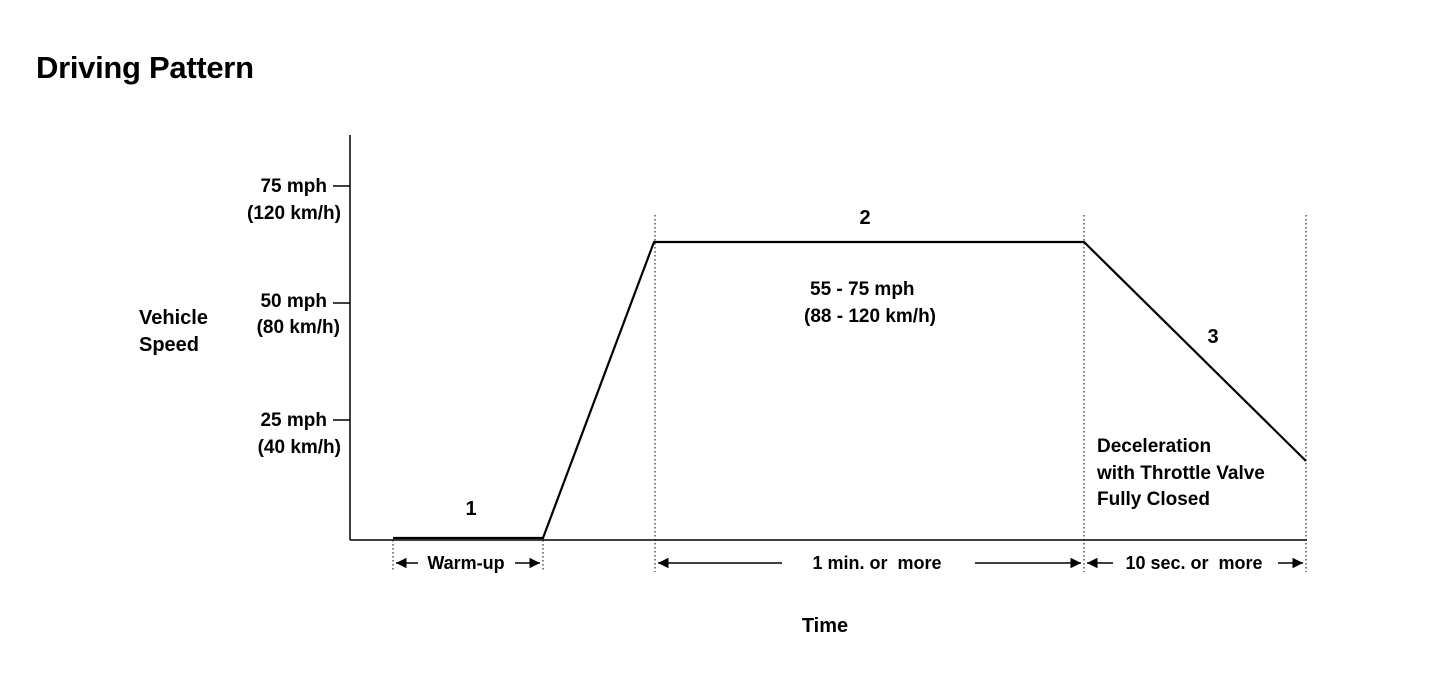  What do you see at coordinates (862, 289) in the screenshot?
I see `phase2-speed-mph: 55 - 75 mph` at bounding box center [862, 289].